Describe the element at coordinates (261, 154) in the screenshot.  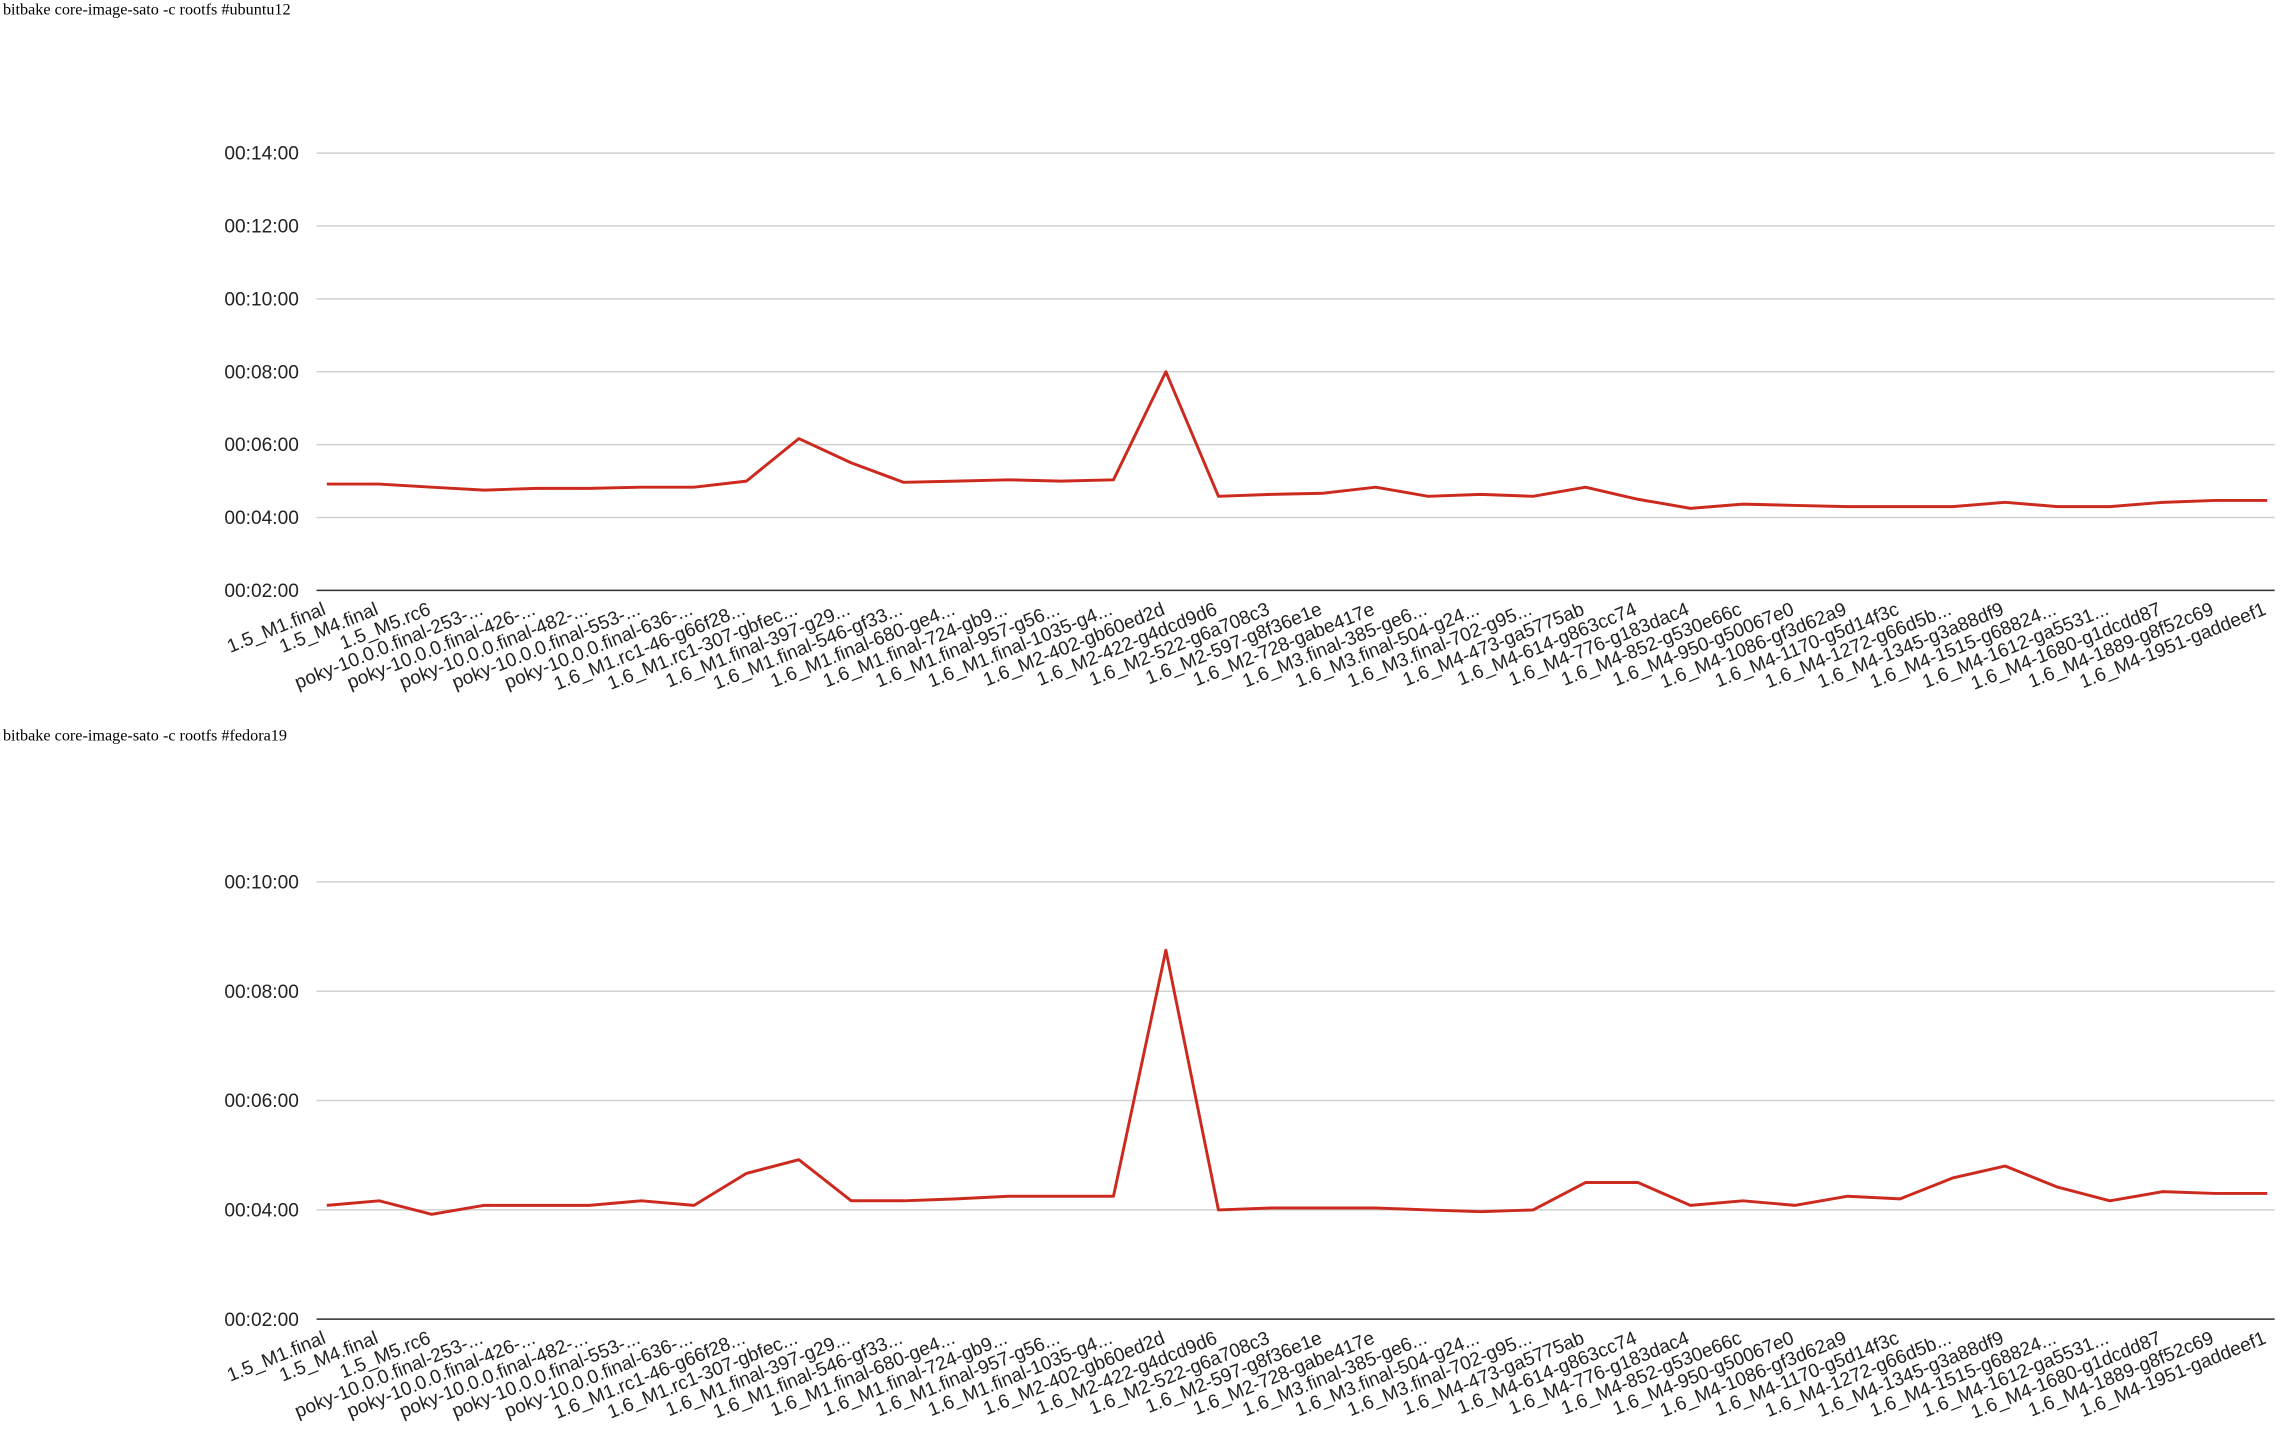
I see `y-tick-label: 00:14:00` at that location.